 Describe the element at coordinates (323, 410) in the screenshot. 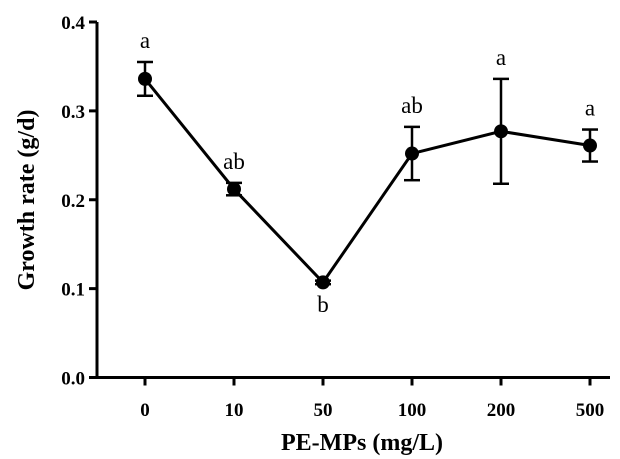

I see `x-tick-label: 50` at that location.